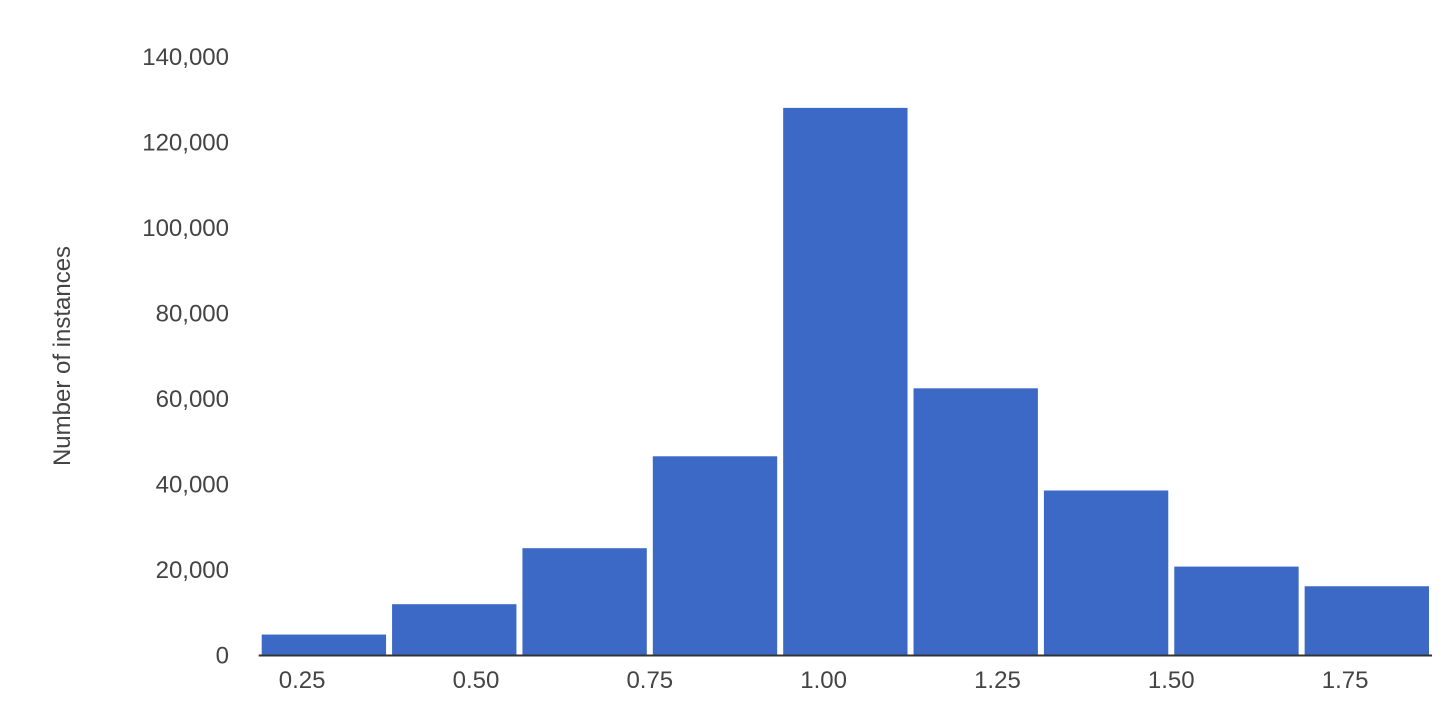  I want to click on y-tick-label: 60,000, so click(192, 399).